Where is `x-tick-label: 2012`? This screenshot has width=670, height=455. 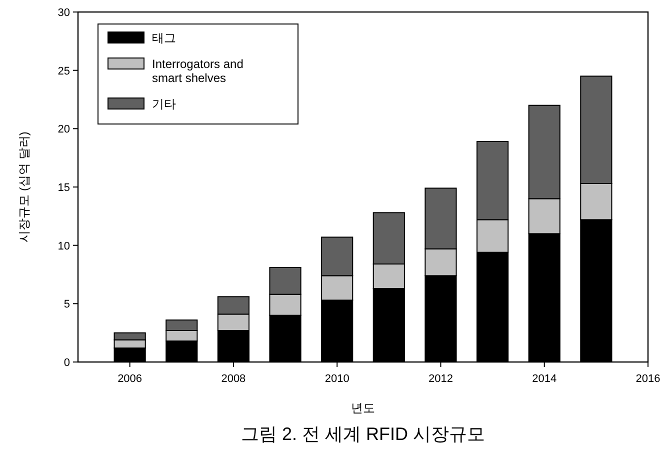
x-tick-label: 2012 is located at coordinates (440, 379).